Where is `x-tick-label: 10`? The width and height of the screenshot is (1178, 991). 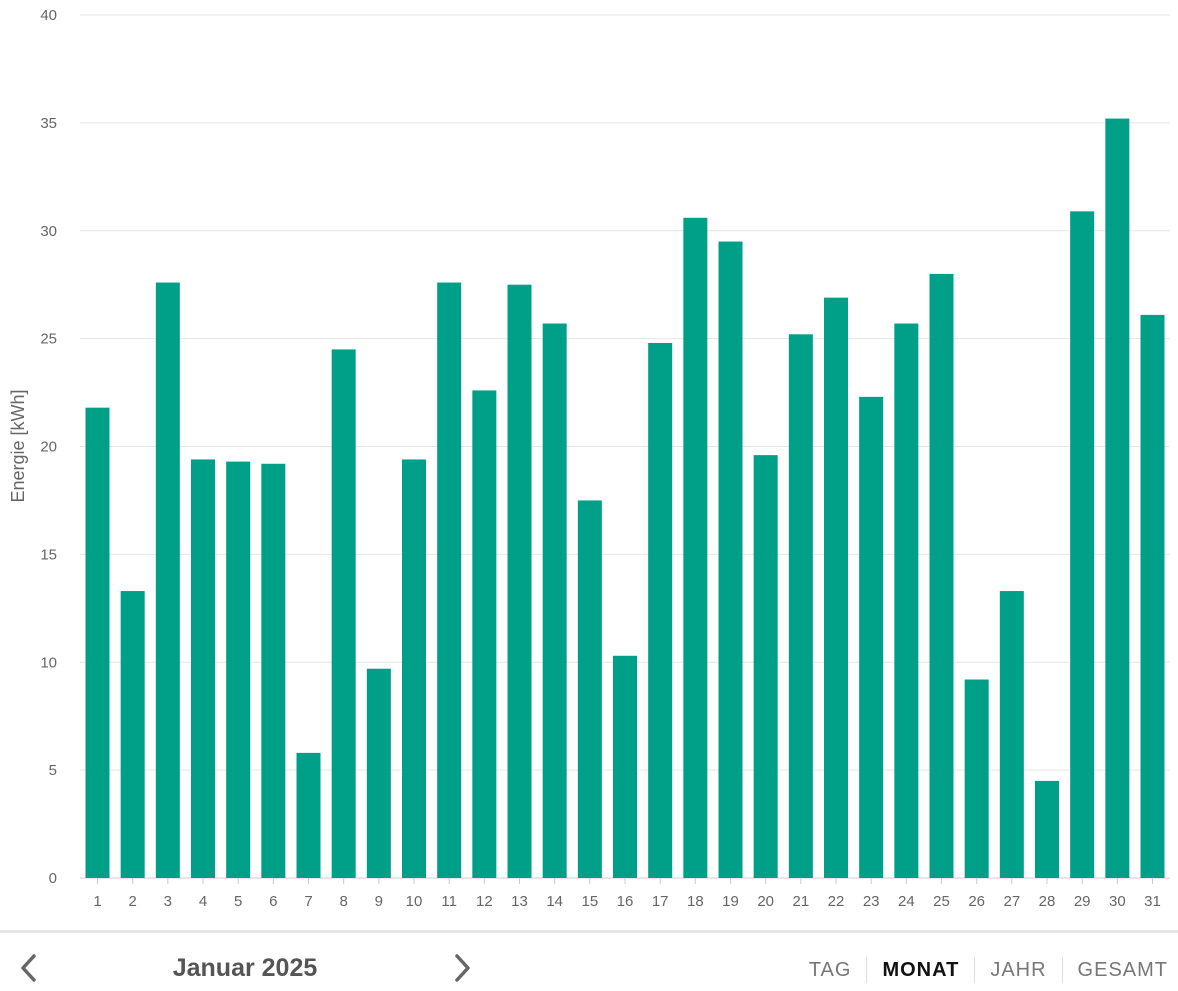
x-tick-label: 10 is located at coordinates (414, 901).